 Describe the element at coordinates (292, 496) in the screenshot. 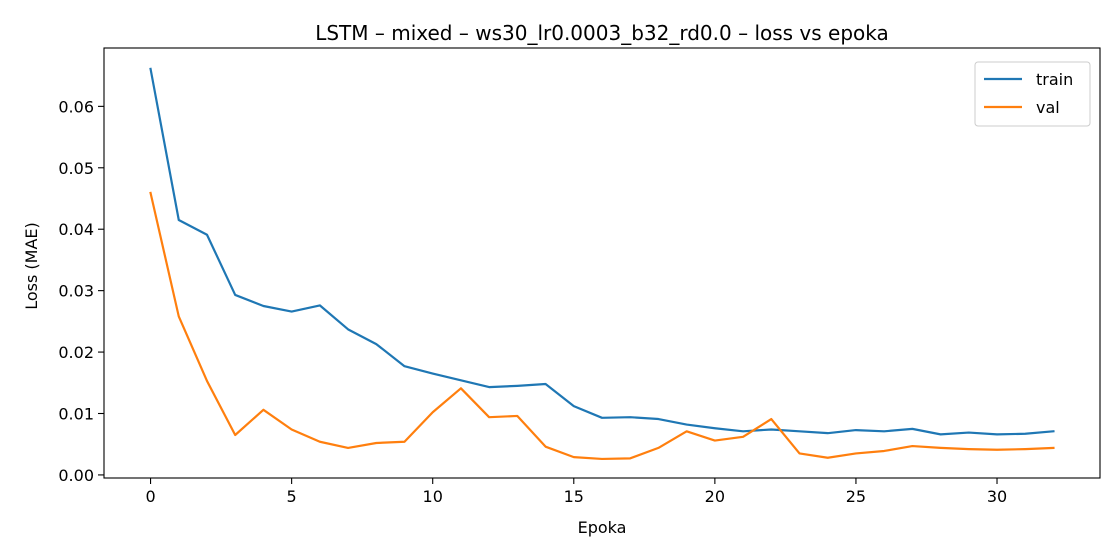

I see `x-tick-label: 5` at that location.